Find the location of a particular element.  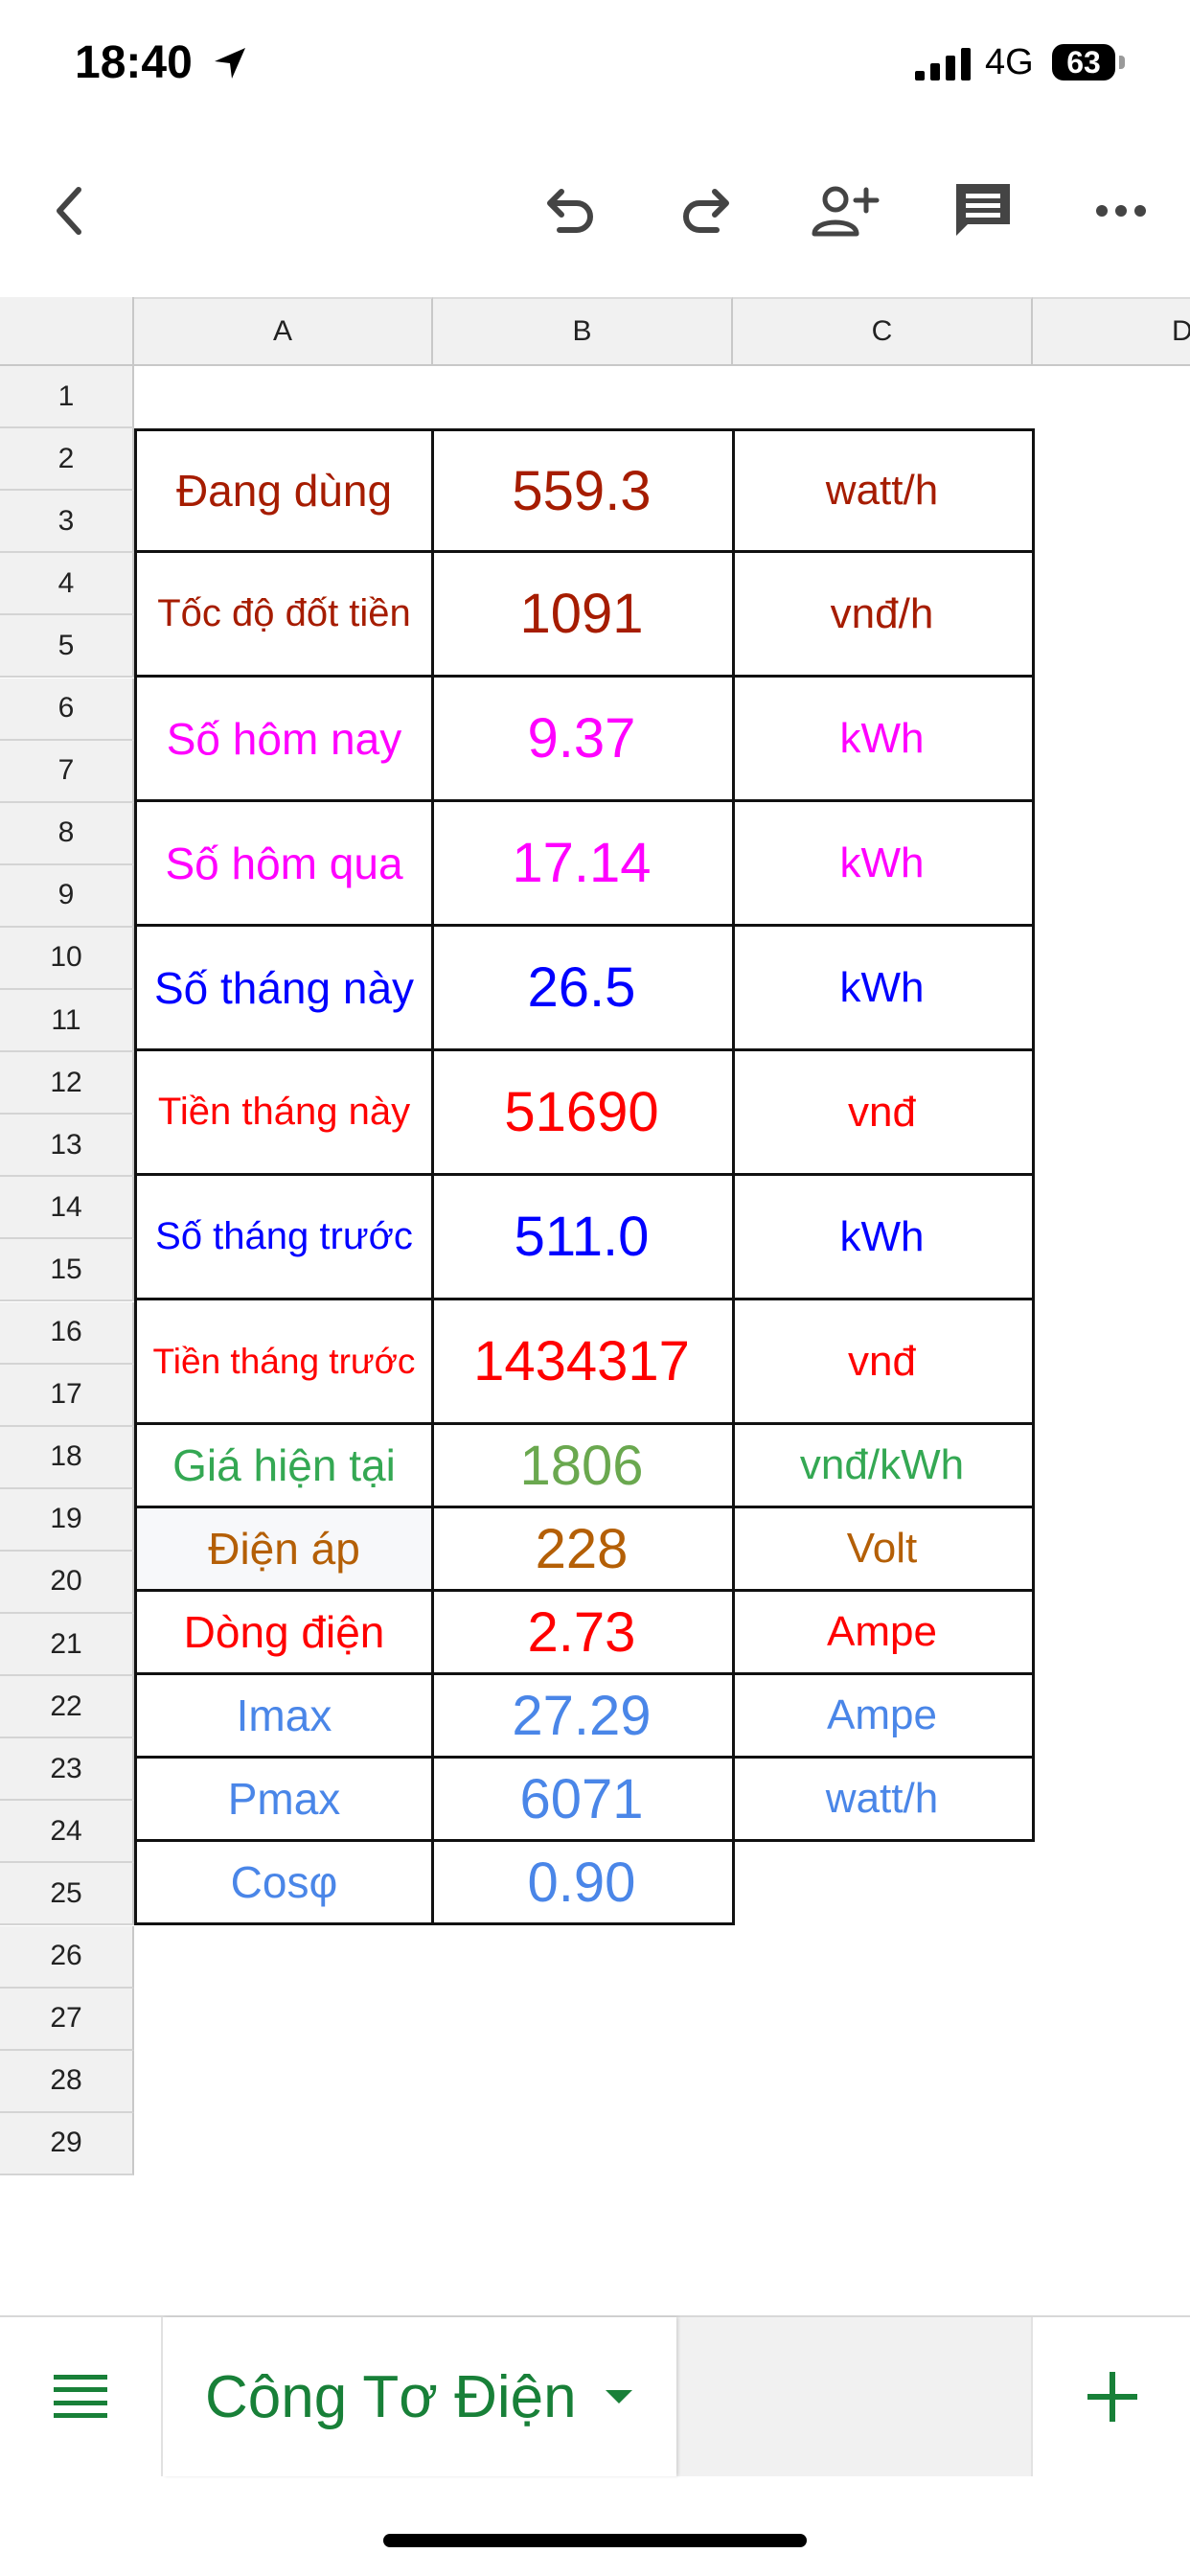

row-header: 27 is located at coordinates (67, 2020).